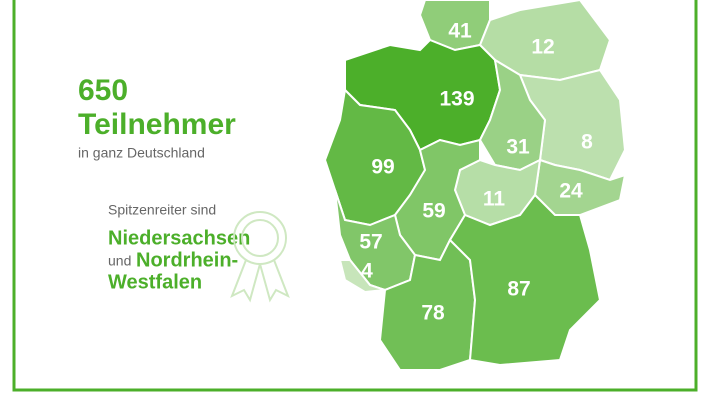  I want to click on region-value: 11, so click(494, 199).